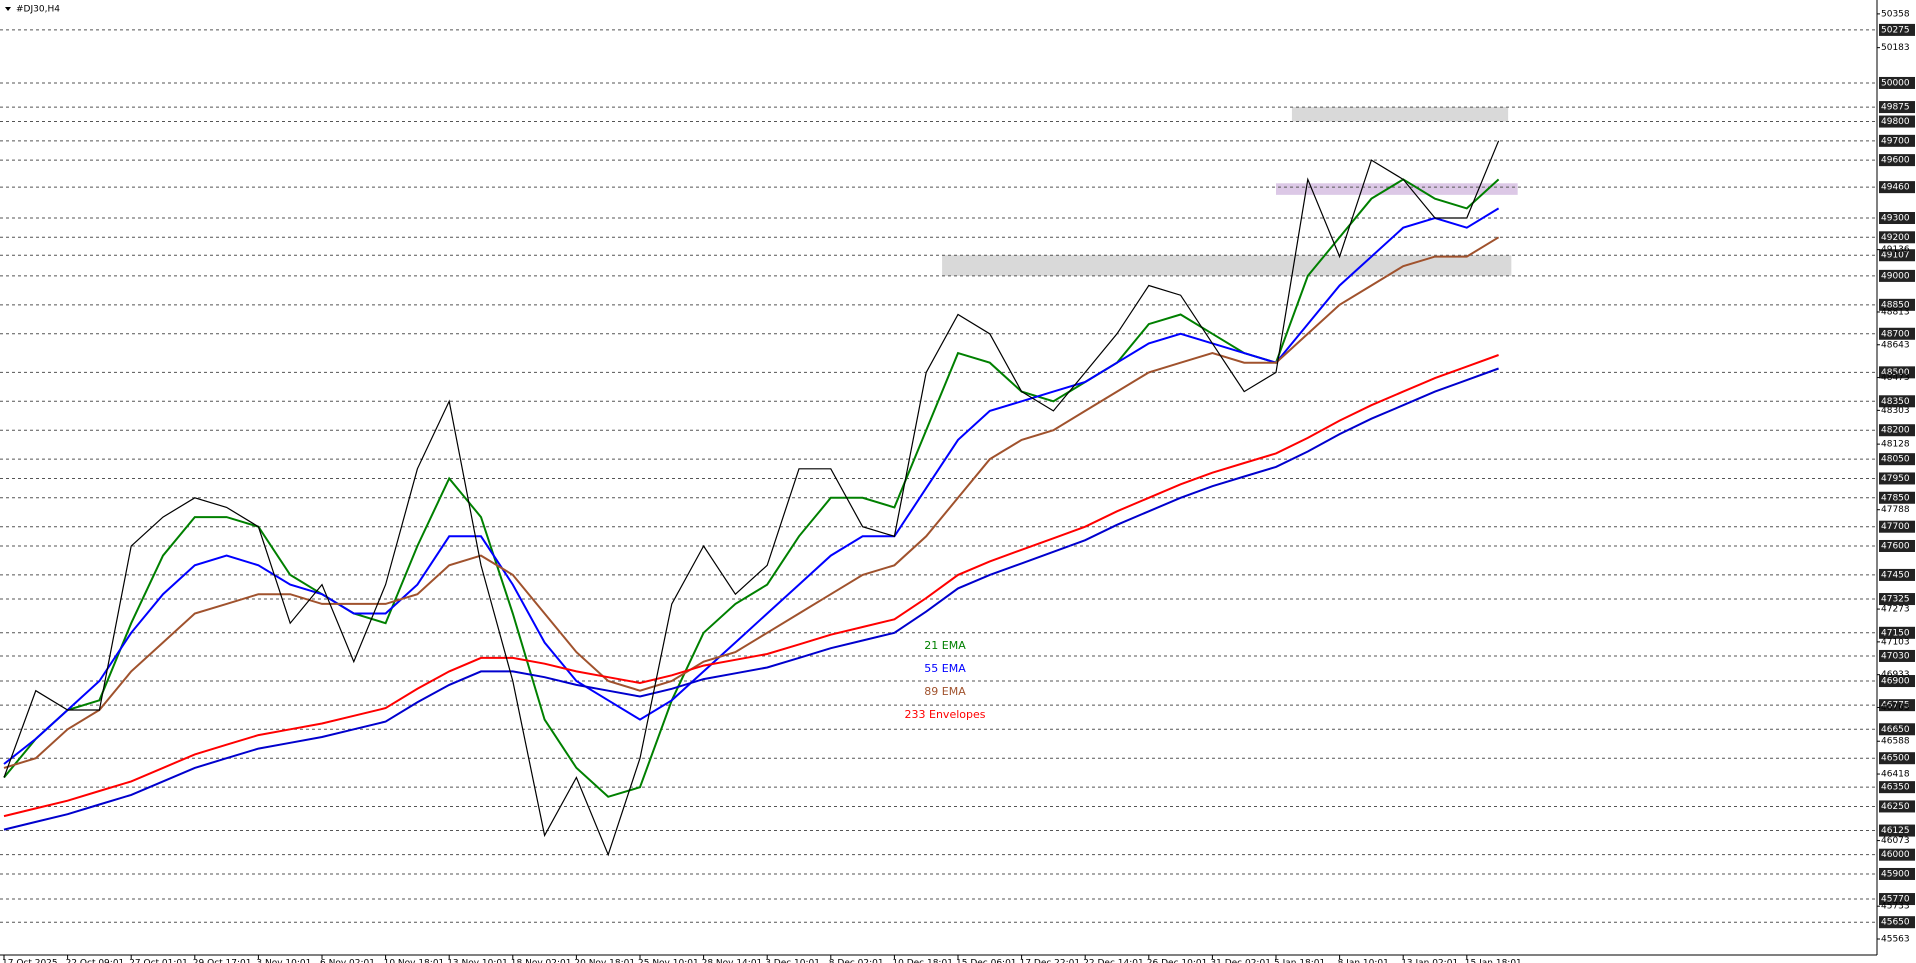  What do you see at coordinates (1895, 610) in the screenshot?
I see `y-tick-label: 47273` at bounding box center [1895, 610].